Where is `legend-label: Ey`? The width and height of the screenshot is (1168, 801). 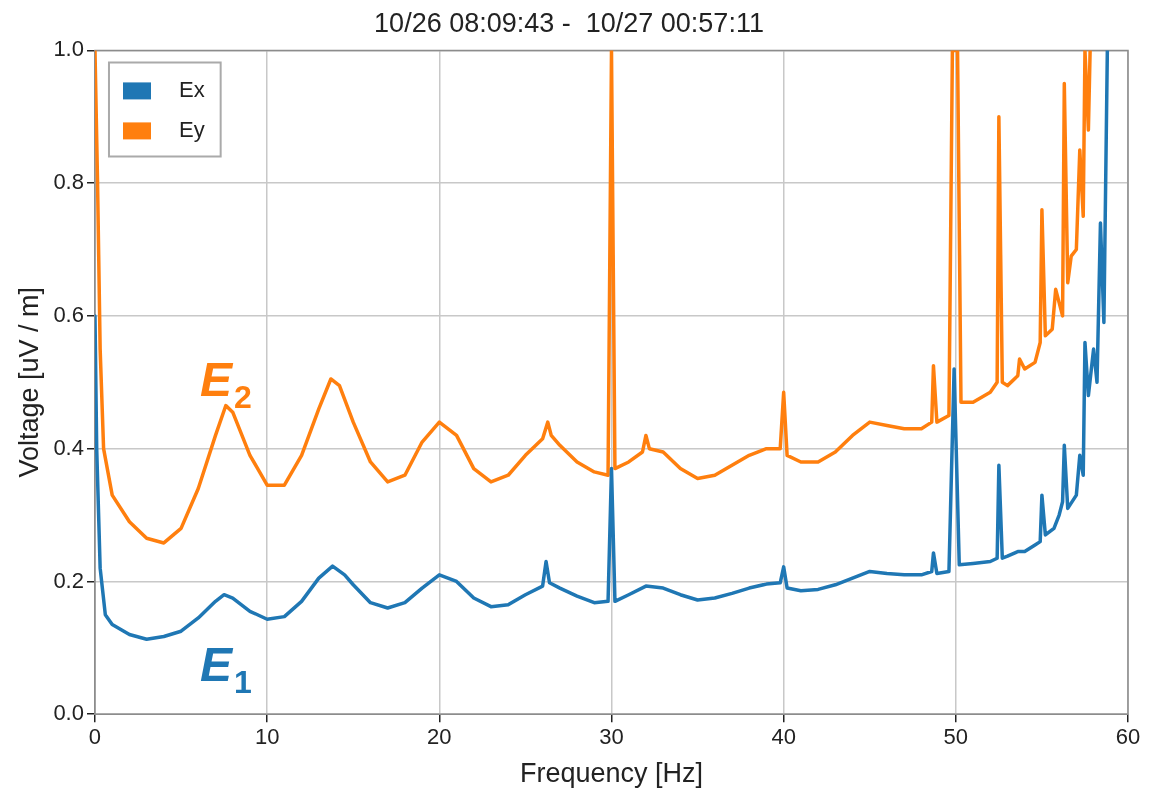 legend-label: Ey is located at coordinates (191, 130).